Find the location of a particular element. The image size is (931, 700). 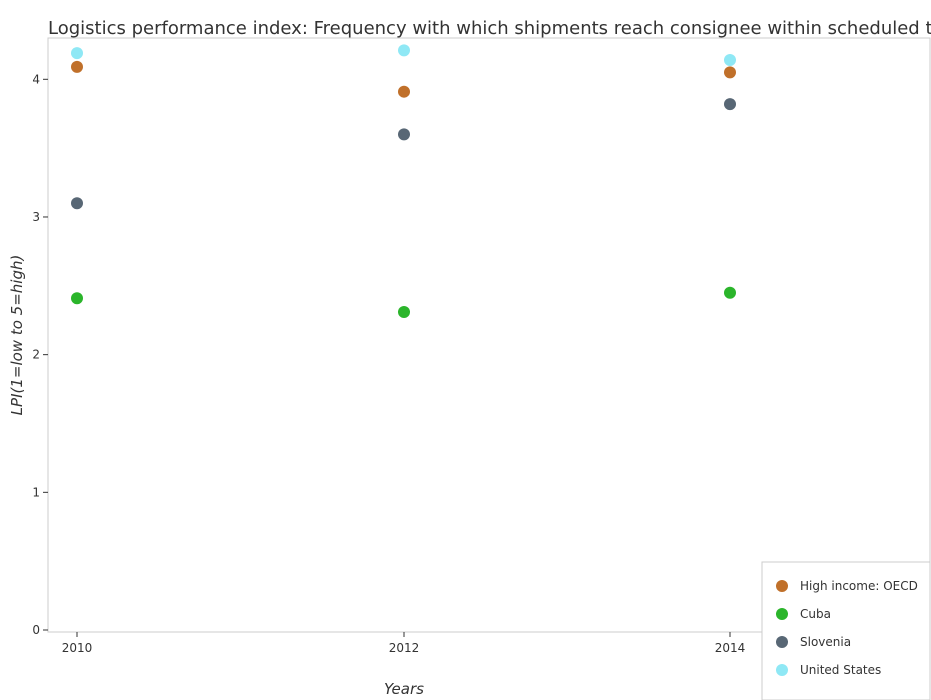

x-tick-label: 2012 is located at coordinates (404, 648).